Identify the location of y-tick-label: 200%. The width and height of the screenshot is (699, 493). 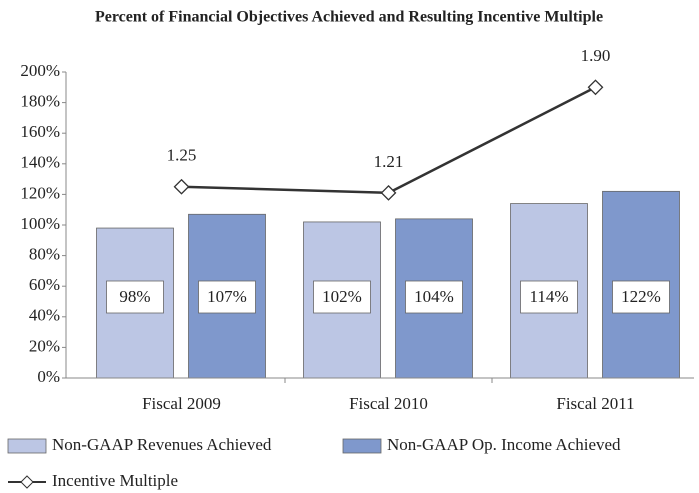
(40, 70).